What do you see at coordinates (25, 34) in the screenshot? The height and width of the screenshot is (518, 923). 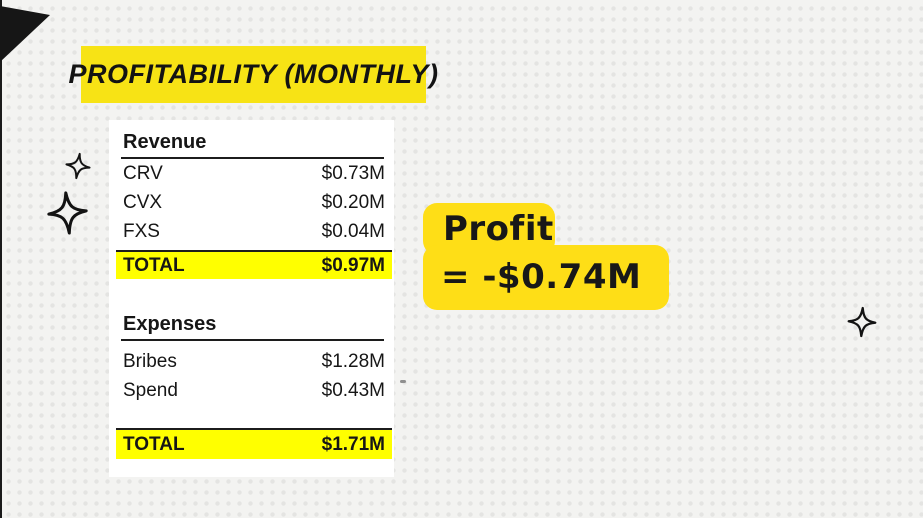 I see `corner-stroke-icon` at bounding box center [25, 34].